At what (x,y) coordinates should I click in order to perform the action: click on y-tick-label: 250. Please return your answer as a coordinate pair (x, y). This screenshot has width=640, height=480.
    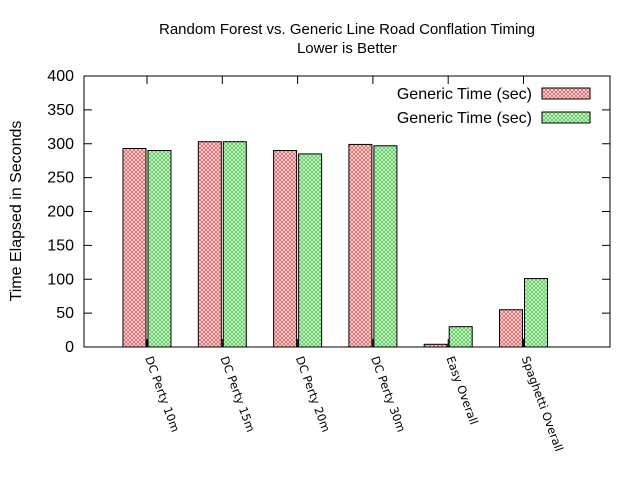
    Looking at the image, I should click on (60, 178).